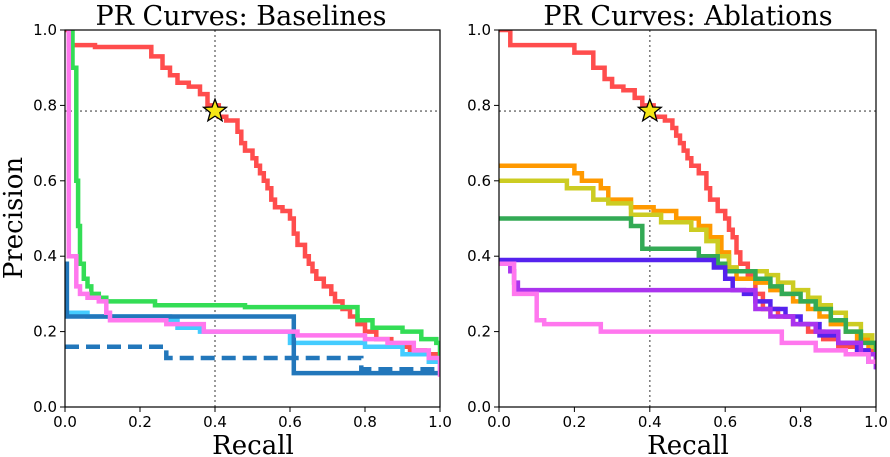 Image resolution: width=890 pixels, height=457 pixels. What do you see at coordinates (45, 30) in the screenshot?
I see `baselines-y-tick-label: 1.0` at bounding box center [45, 30].